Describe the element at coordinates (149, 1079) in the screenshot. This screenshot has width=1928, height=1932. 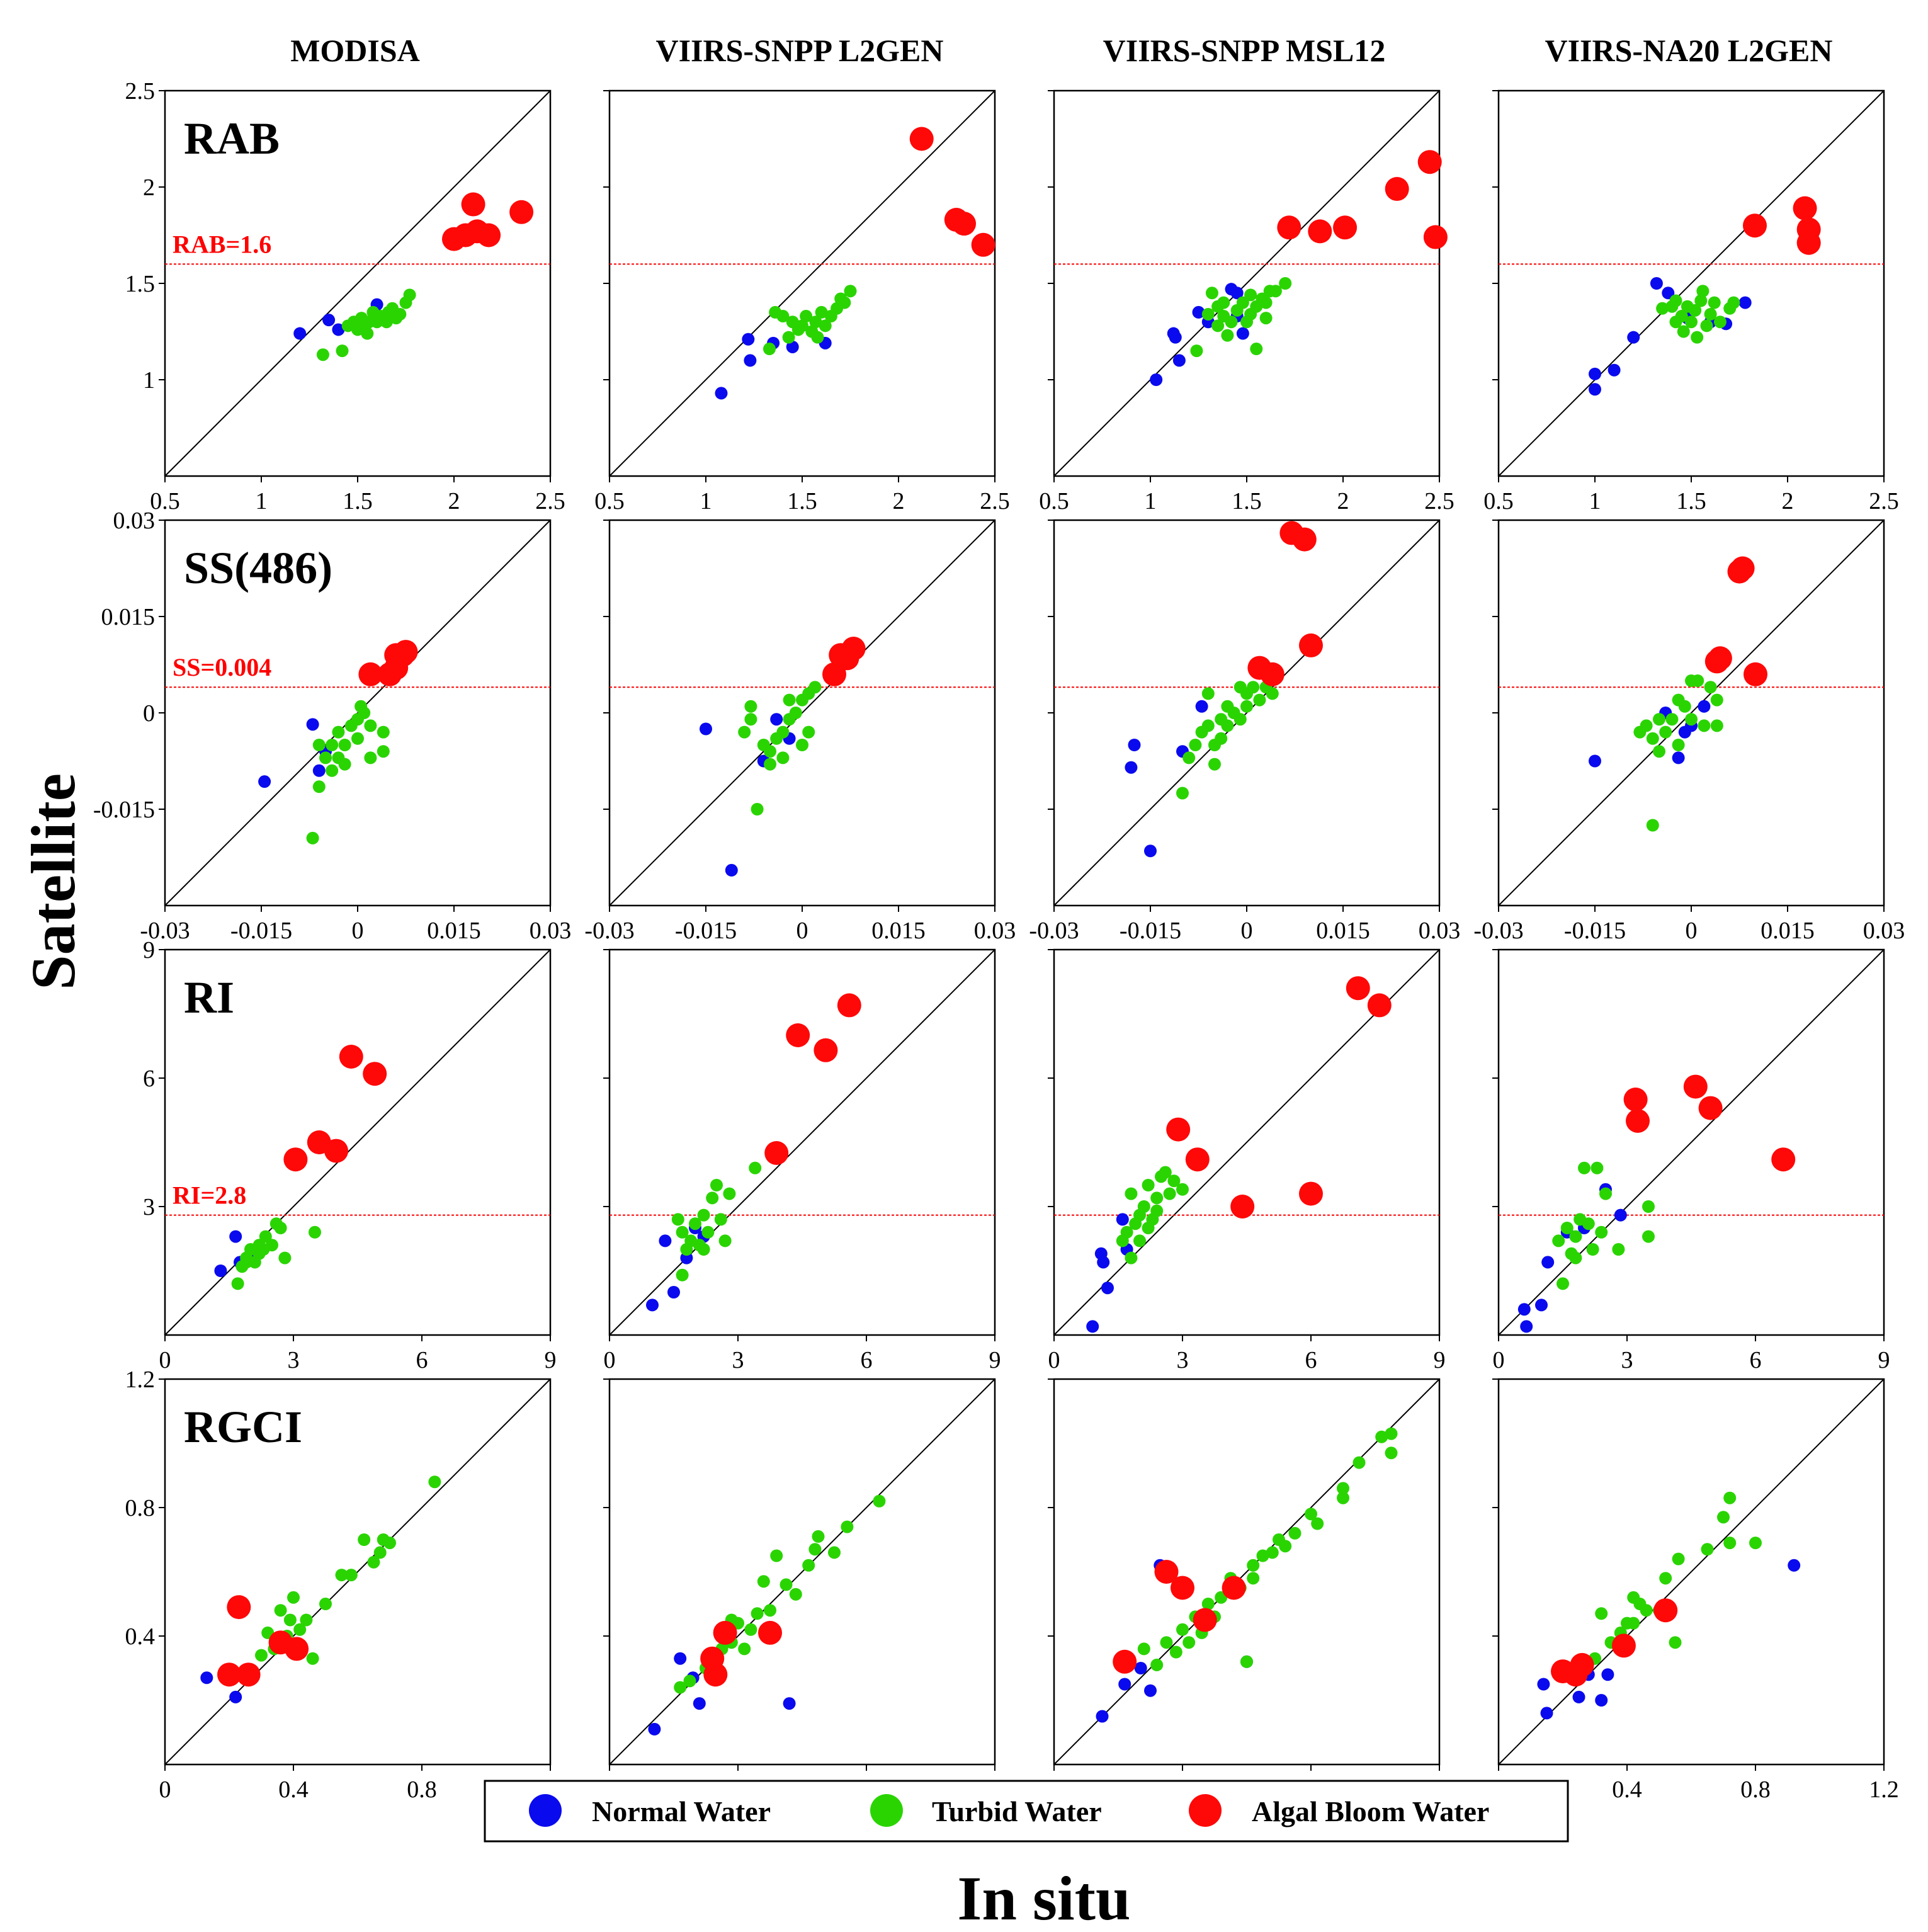
I see `y-tick-label: 6` at that location.